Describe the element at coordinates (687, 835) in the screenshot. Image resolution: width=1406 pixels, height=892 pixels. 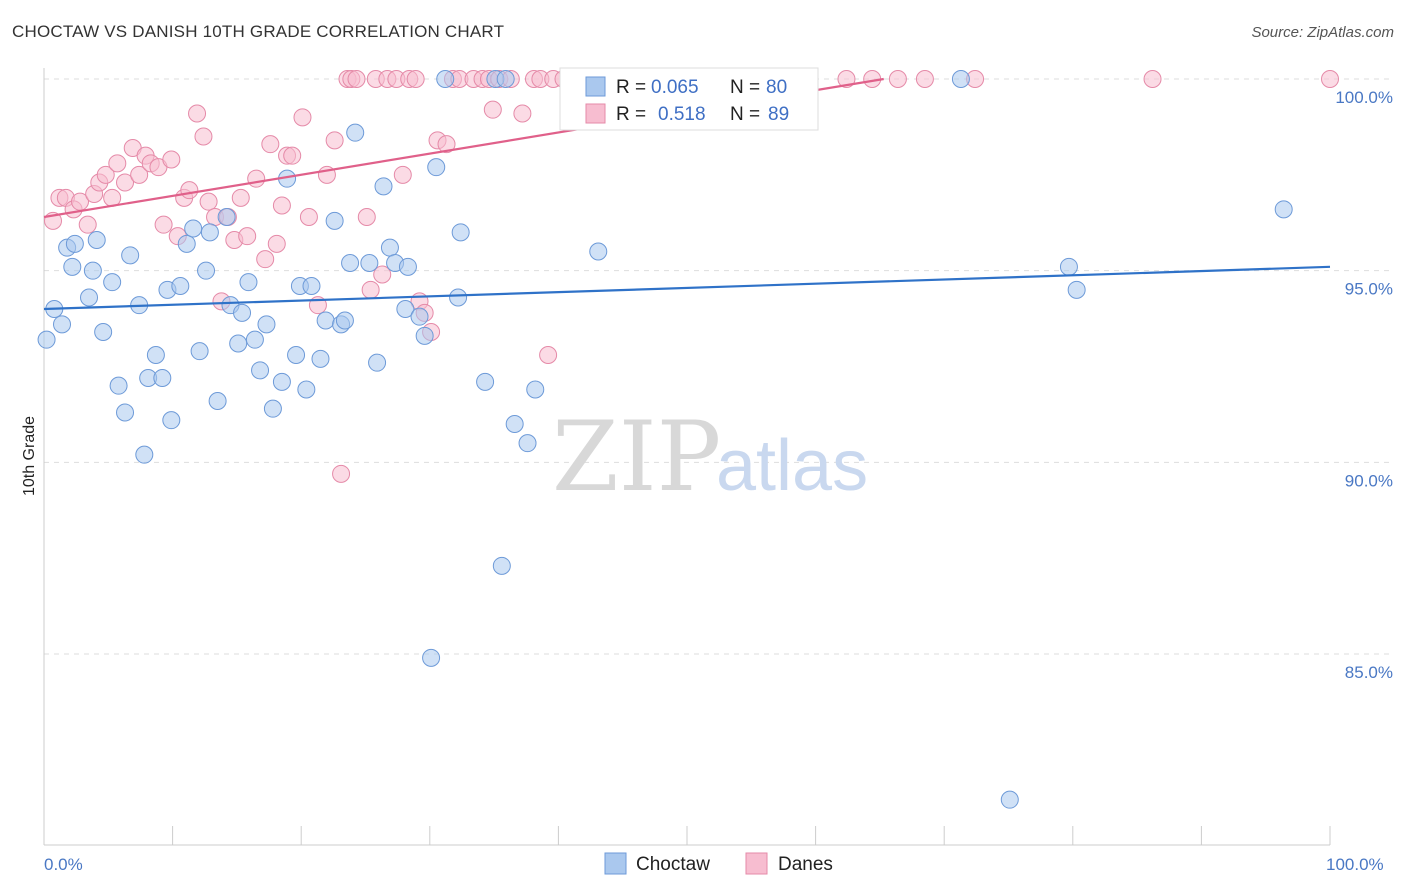
I see `x-ticks` at that location.